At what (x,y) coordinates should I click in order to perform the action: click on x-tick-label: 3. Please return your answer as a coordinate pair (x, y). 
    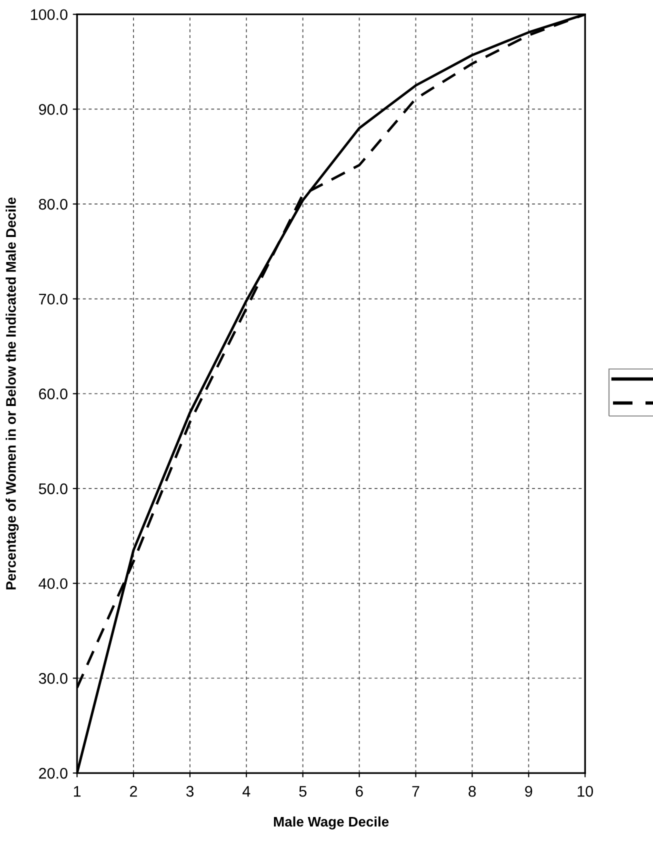
    Looking at the image, I should click on (190, 791).